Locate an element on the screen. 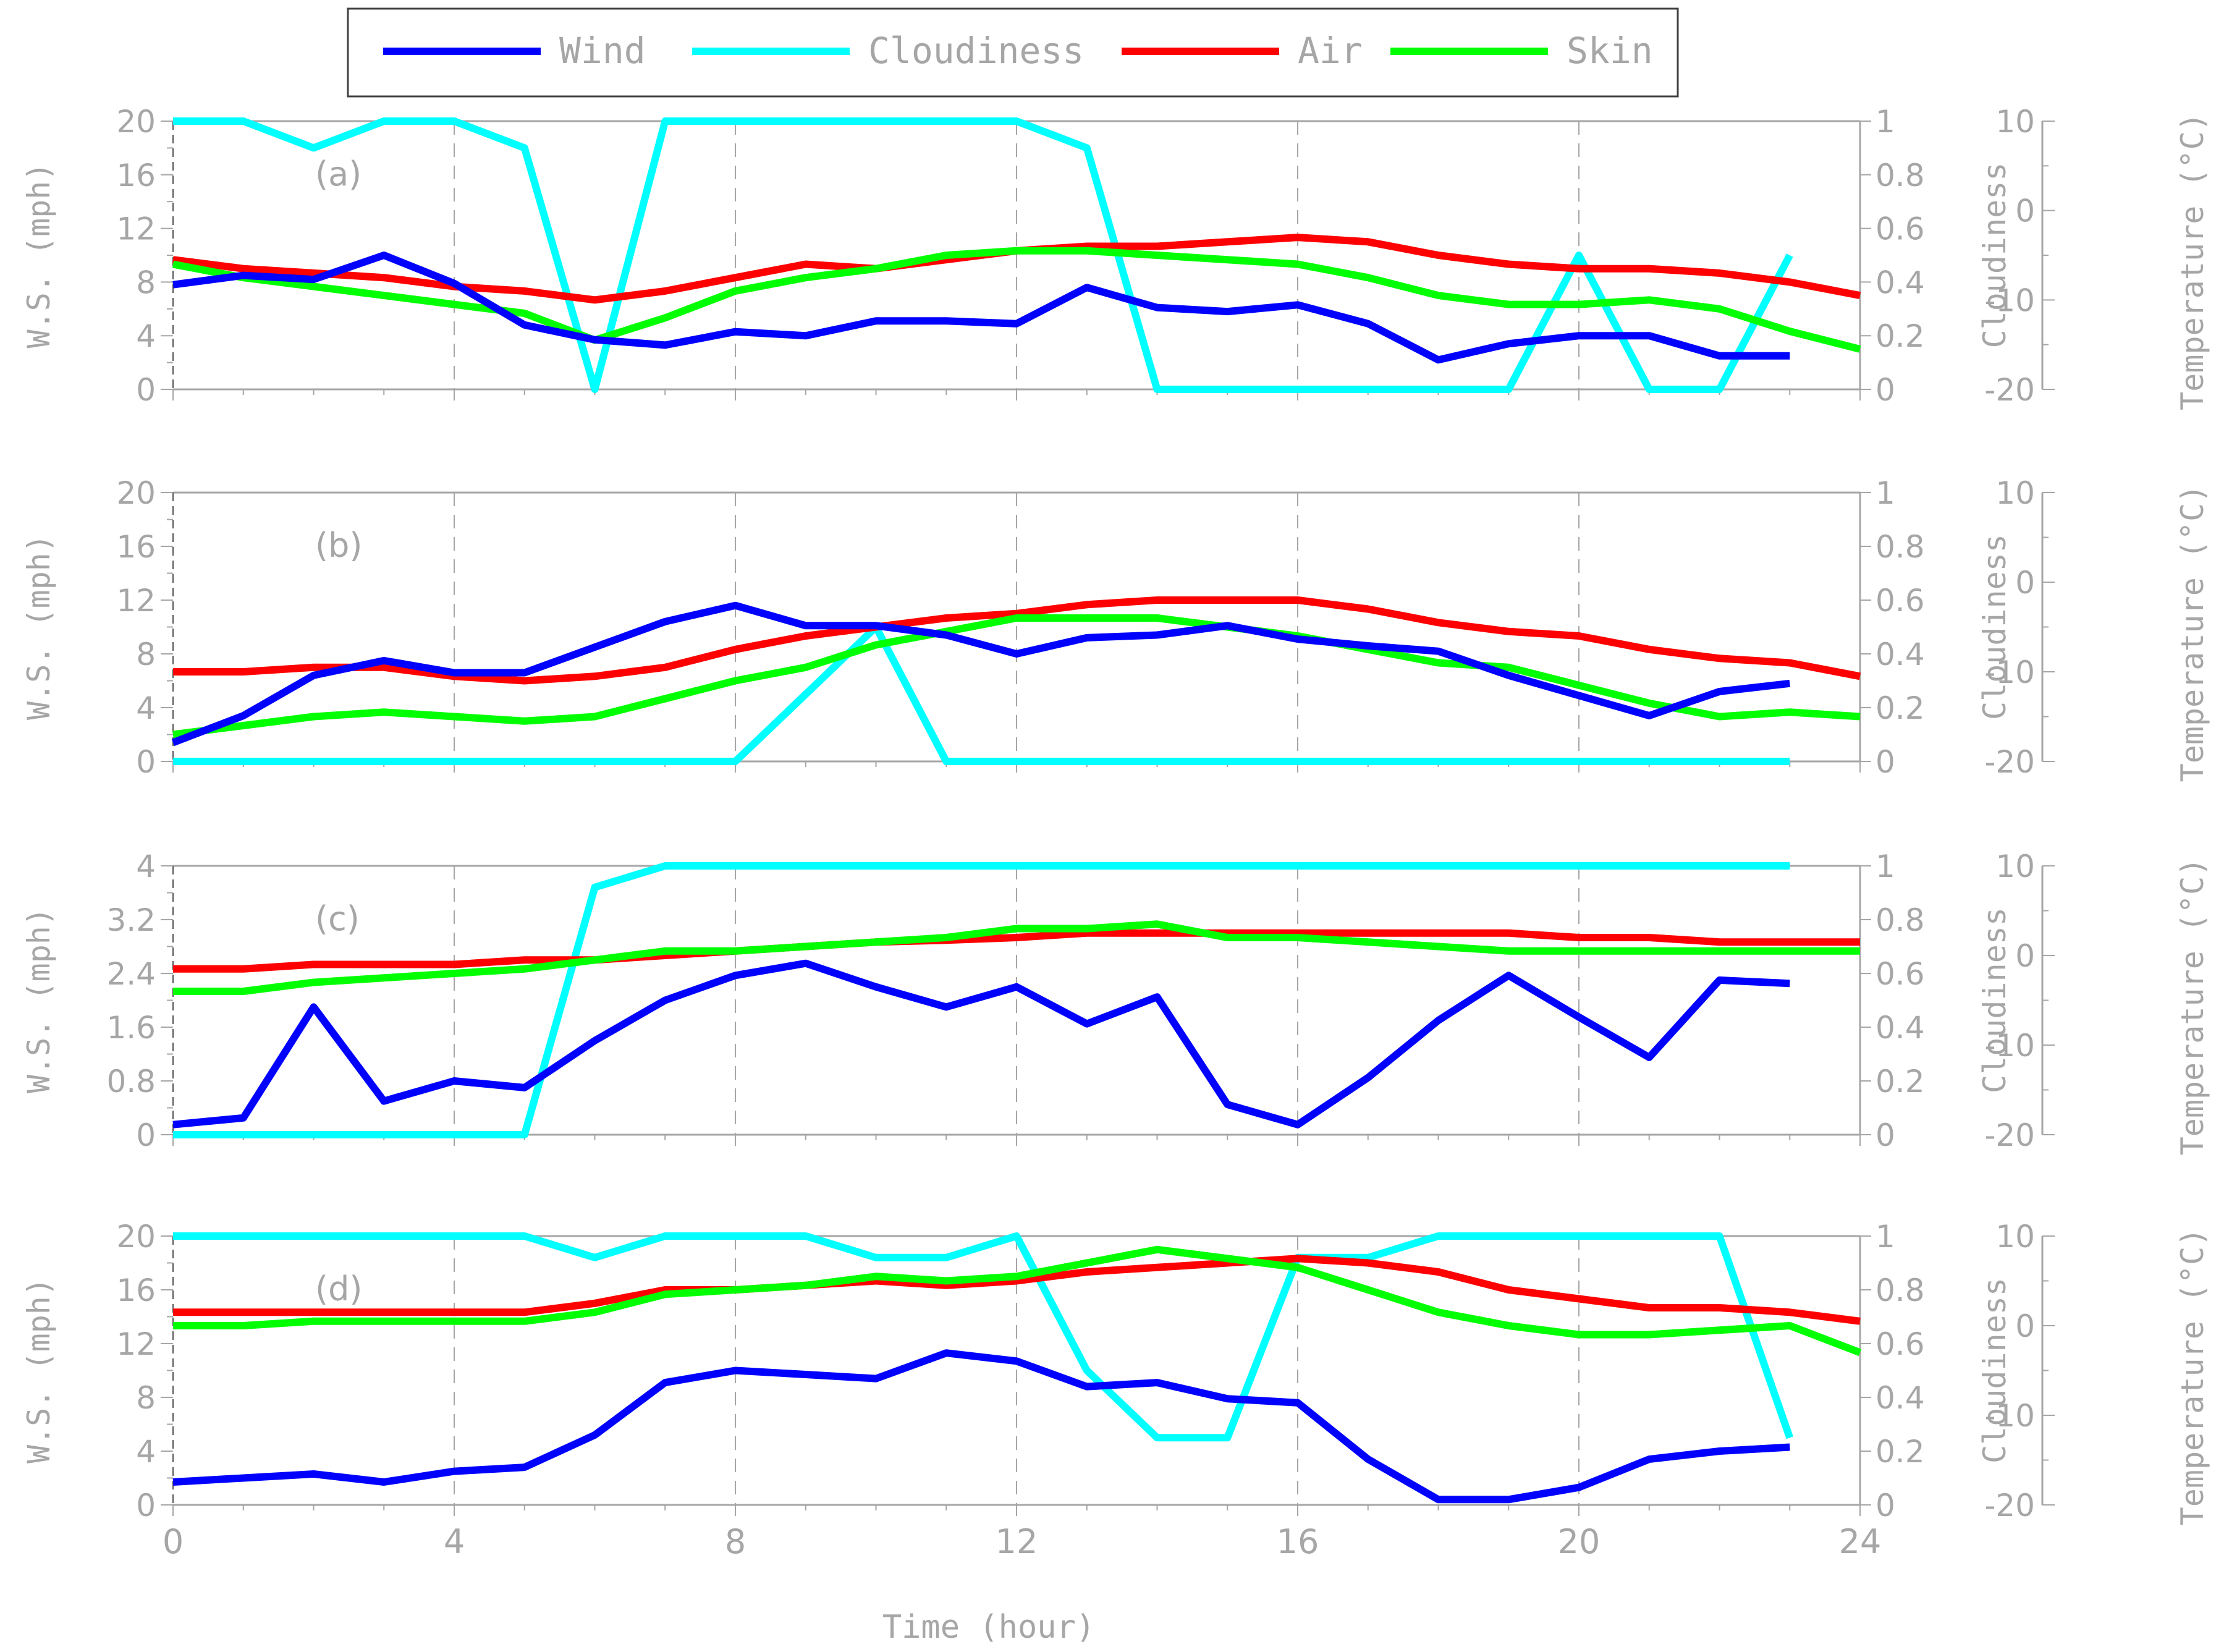 The image size is (2216, 1652). panel-label: (c) is located at coordinates (337, 918).